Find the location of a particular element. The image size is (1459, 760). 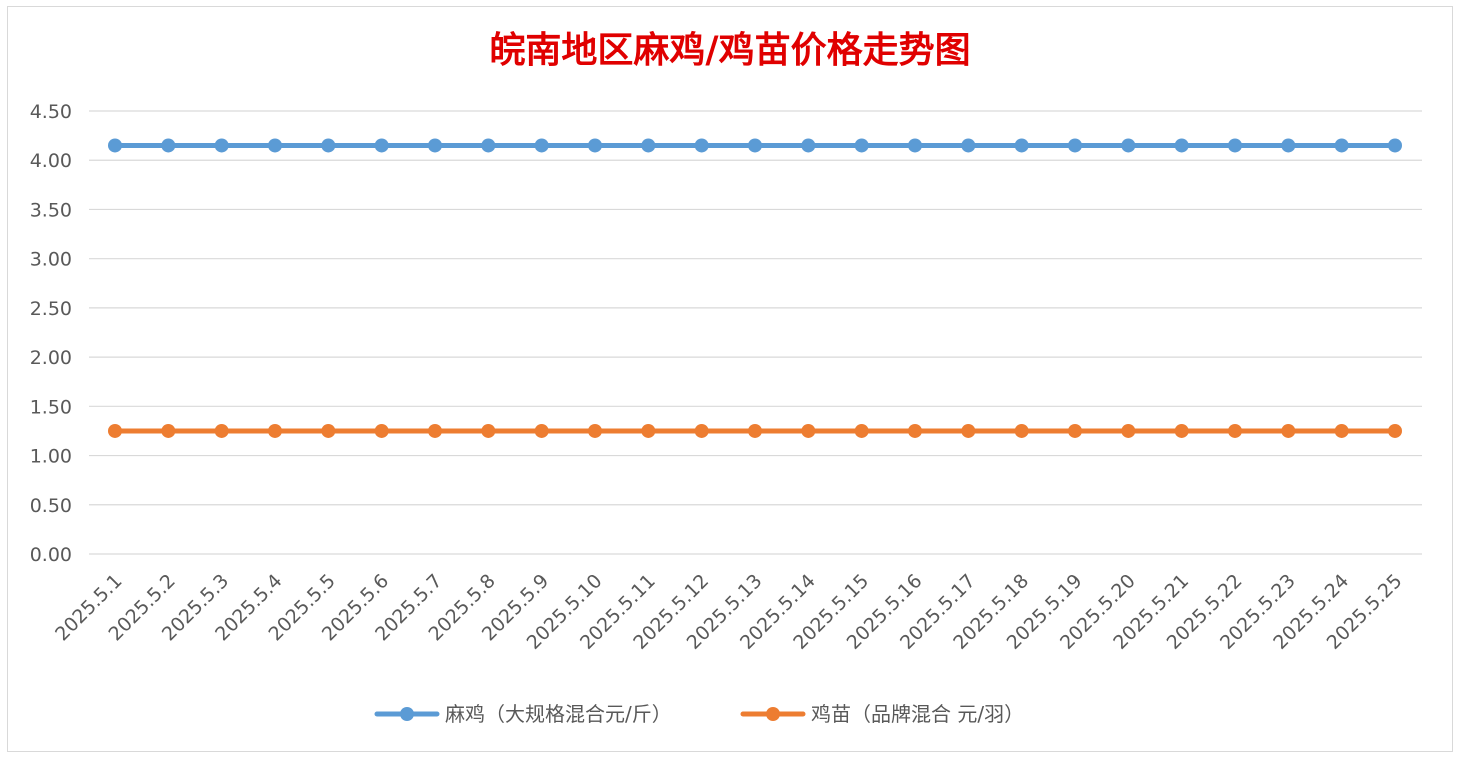

y-axis-ticks: 0.00 0.50 1.00 1.50 2.00 2.50 3.00 3.50 4.00 4.50 is located at coordinates (51, 333).